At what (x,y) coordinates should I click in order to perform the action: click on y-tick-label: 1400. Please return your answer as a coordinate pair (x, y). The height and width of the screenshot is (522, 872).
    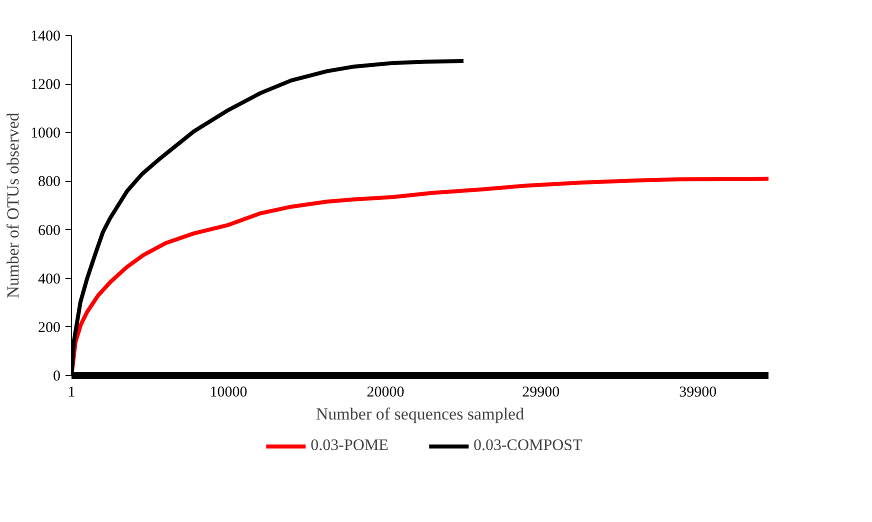
    Looking at the image, I should click on (45, 36).